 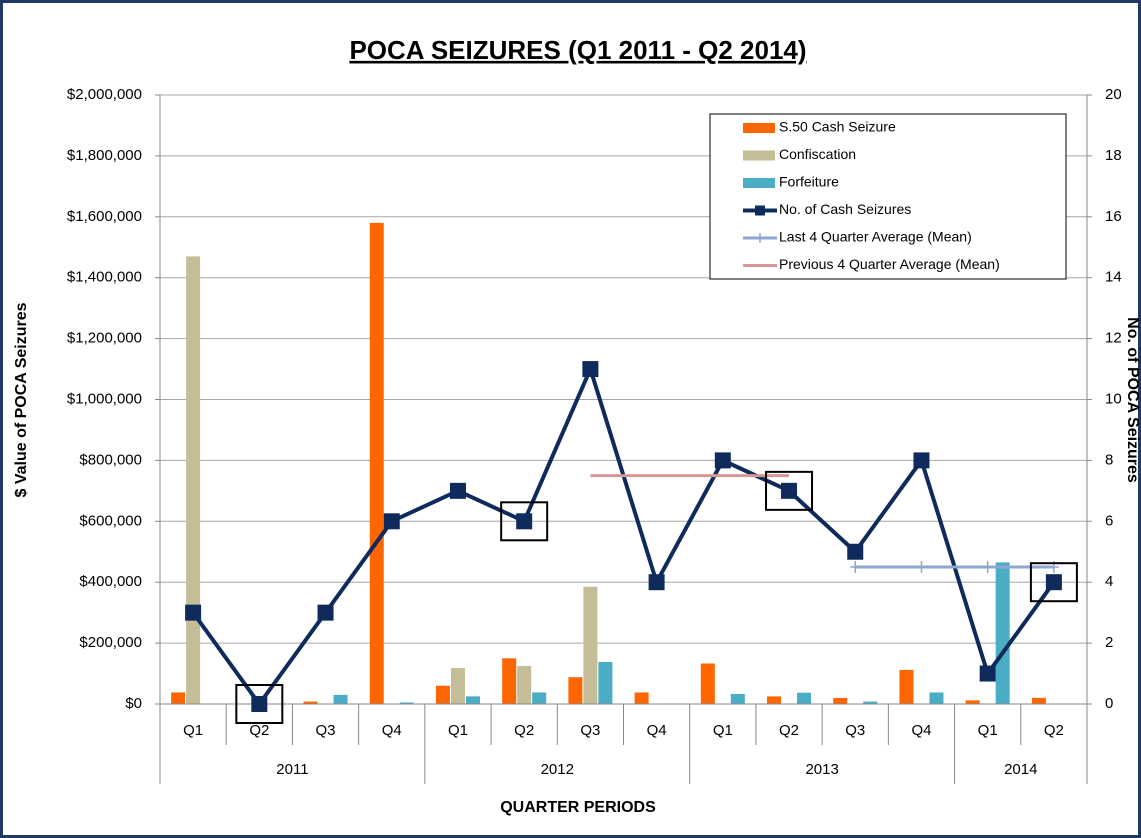 I want to click on y2-axis-title: No. of POCA Seizures, so click(x=1132, y=400).